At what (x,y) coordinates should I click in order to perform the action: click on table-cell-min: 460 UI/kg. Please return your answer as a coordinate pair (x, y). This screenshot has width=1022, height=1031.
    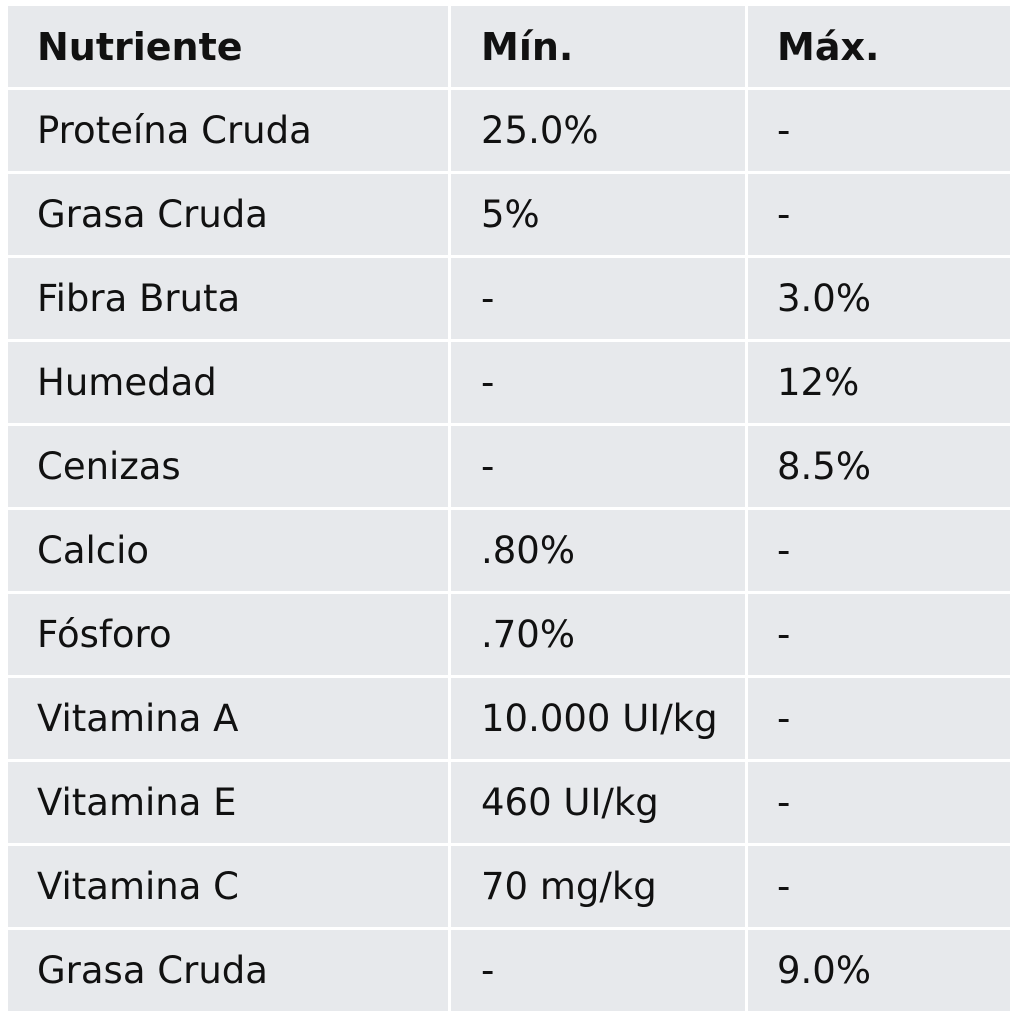
    Looking at the image, I should click on (599, 804).